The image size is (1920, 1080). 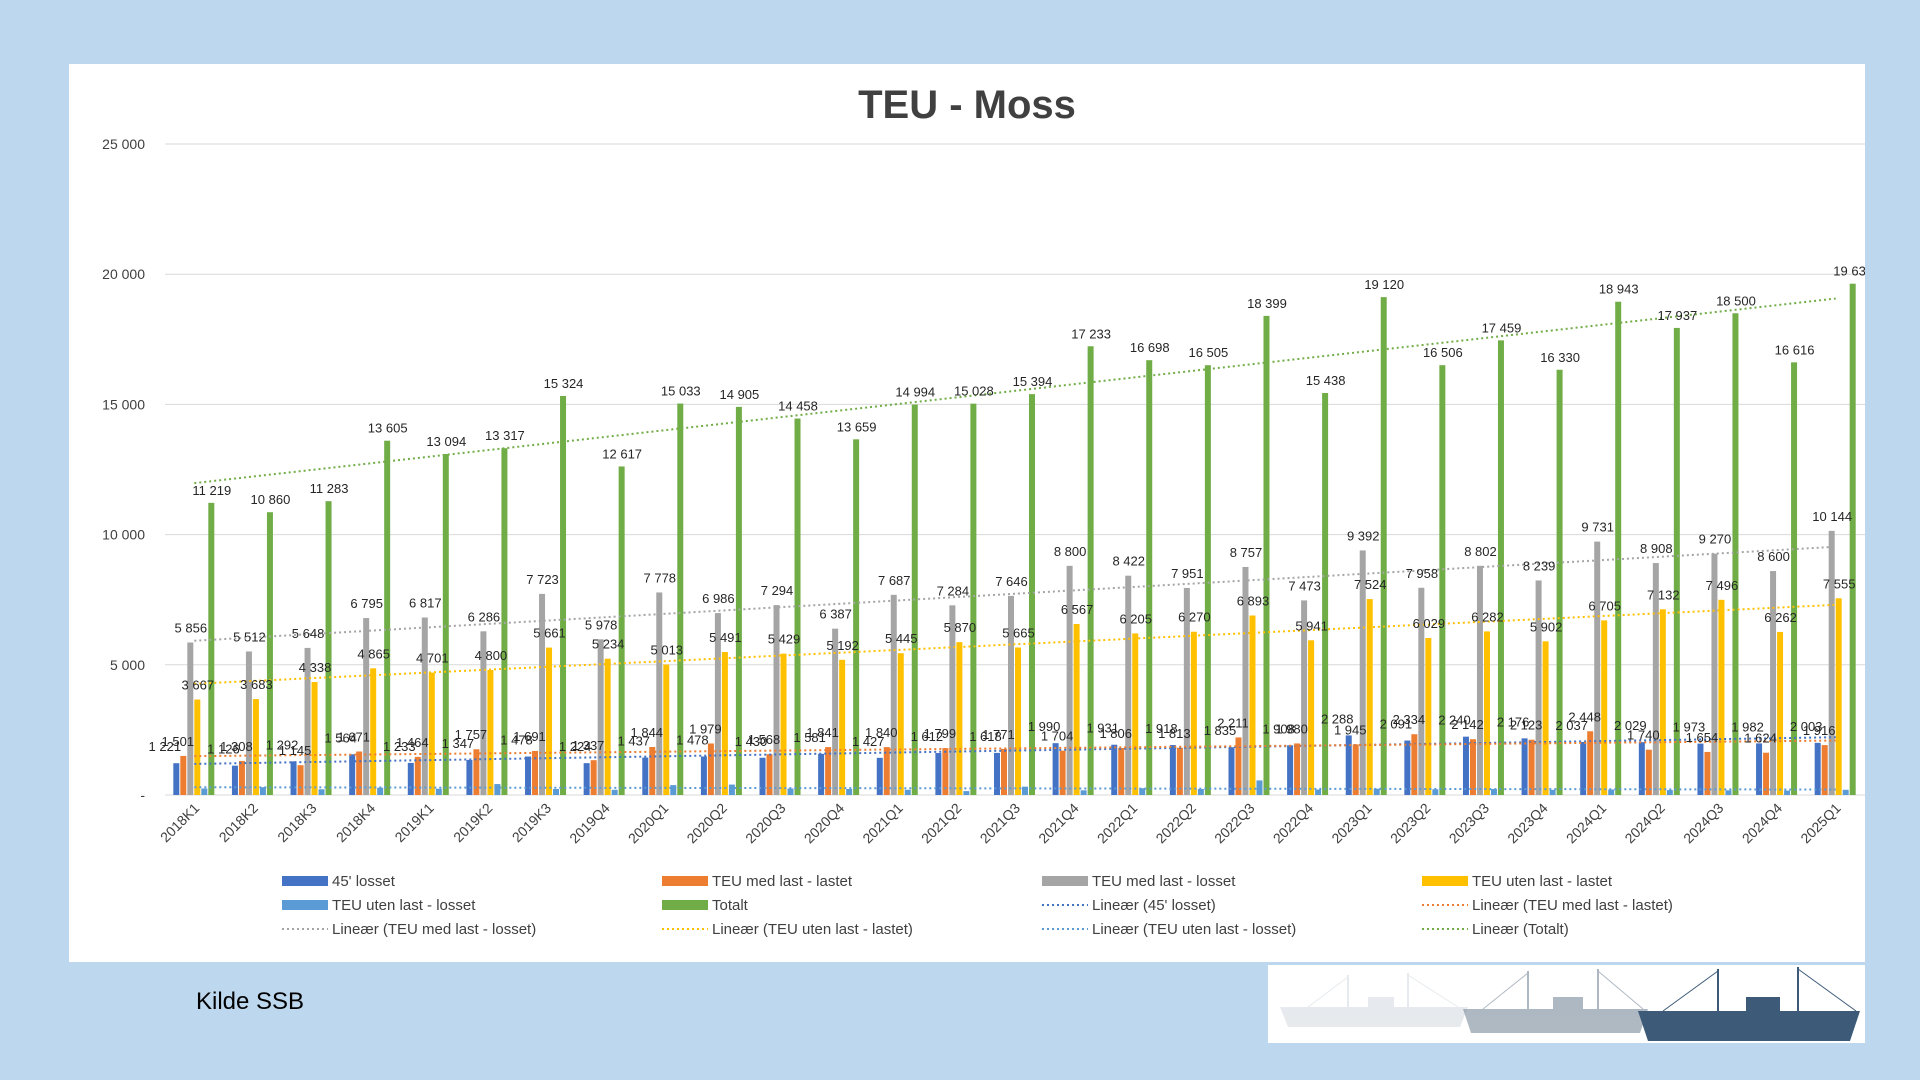 What do you see at coordinates (1832, 516) in the screenshot?
I see `data-label: 10 144` at bounding box center [1832, 516].